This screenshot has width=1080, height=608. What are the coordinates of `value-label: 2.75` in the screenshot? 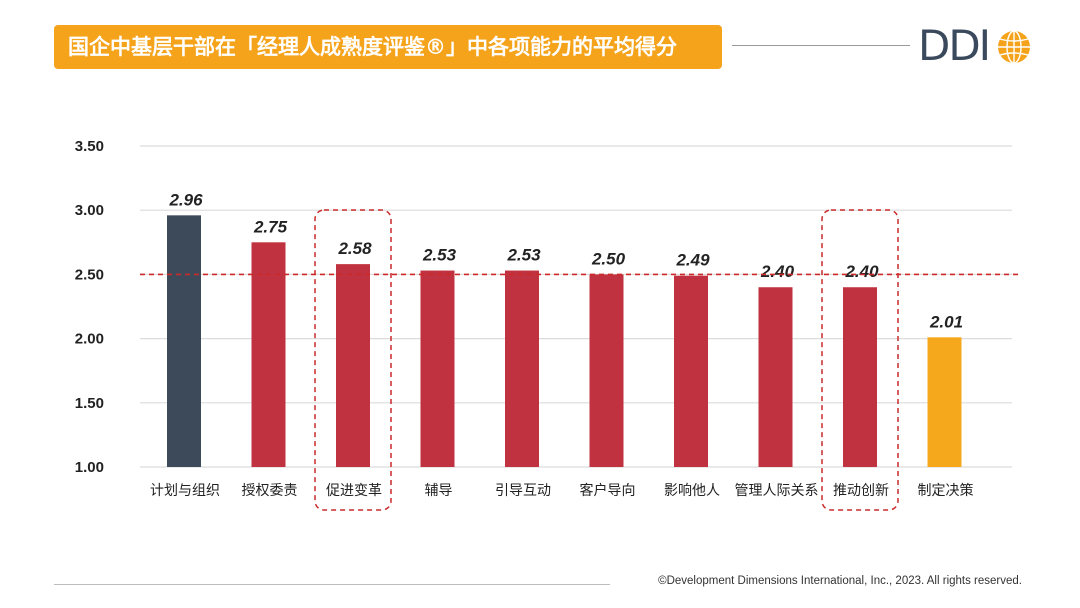 It's located at (270, 226).